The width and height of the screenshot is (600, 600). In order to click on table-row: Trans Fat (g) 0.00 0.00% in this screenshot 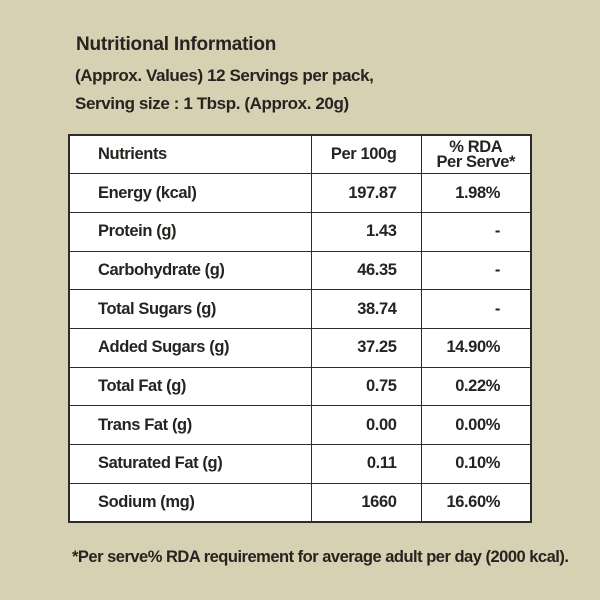, I will do `click(300, 425)`.